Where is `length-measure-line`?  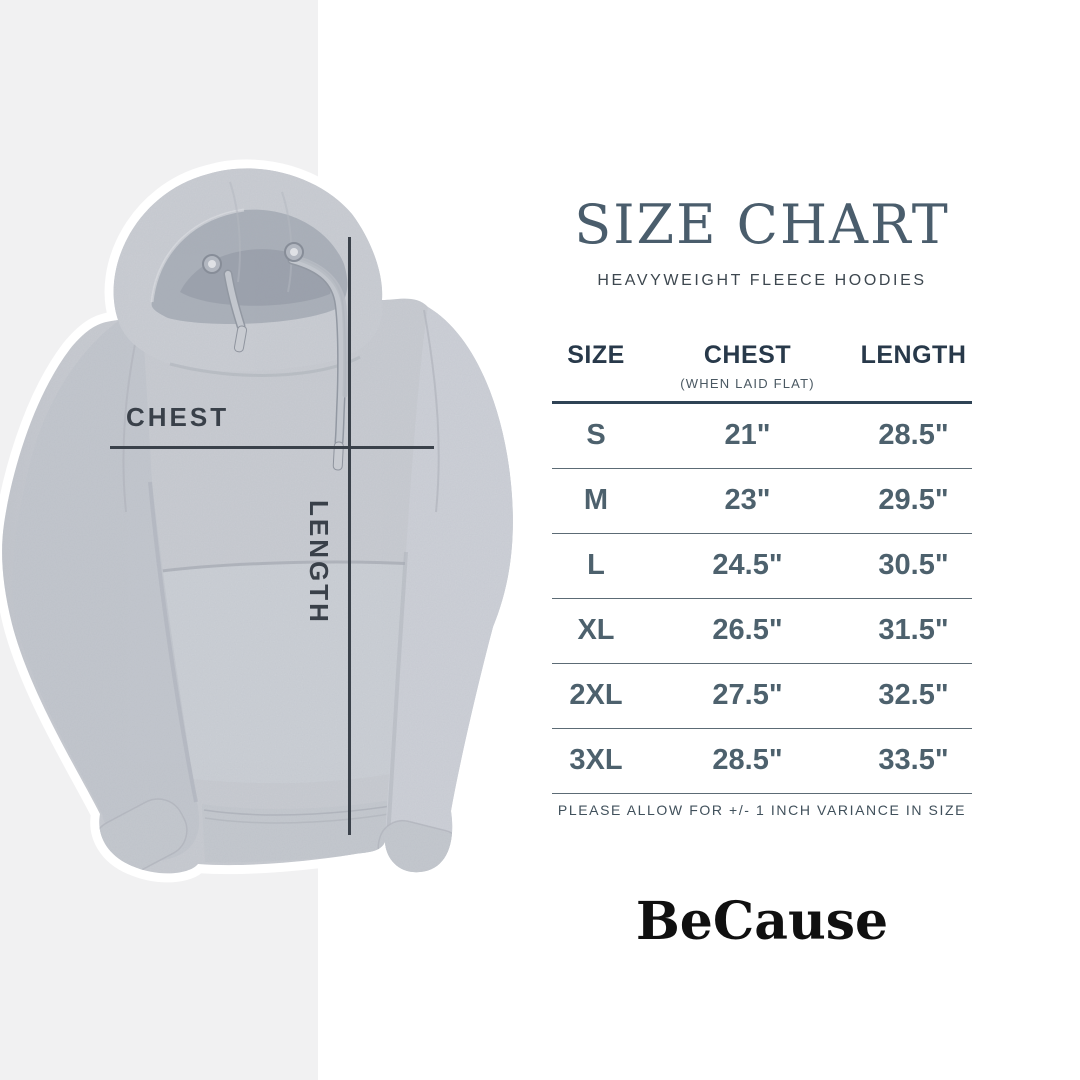
length-measure-line is located at coordinates (349, 536).